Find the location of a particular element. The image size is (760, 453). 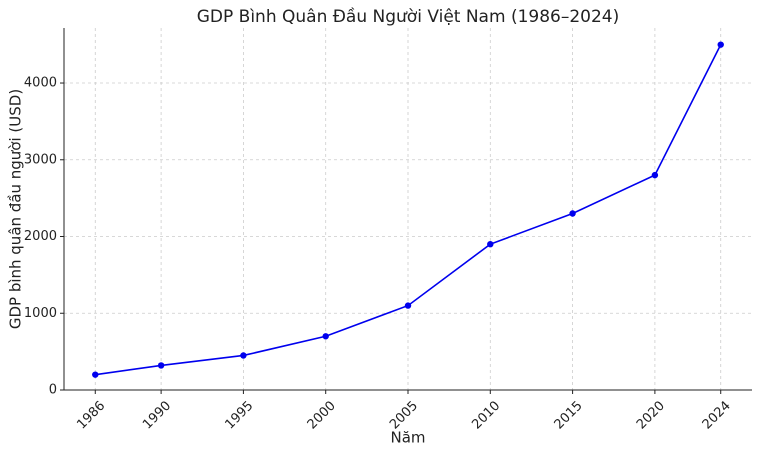

y-tick-label: 0 is located at coordinates (53, 390).